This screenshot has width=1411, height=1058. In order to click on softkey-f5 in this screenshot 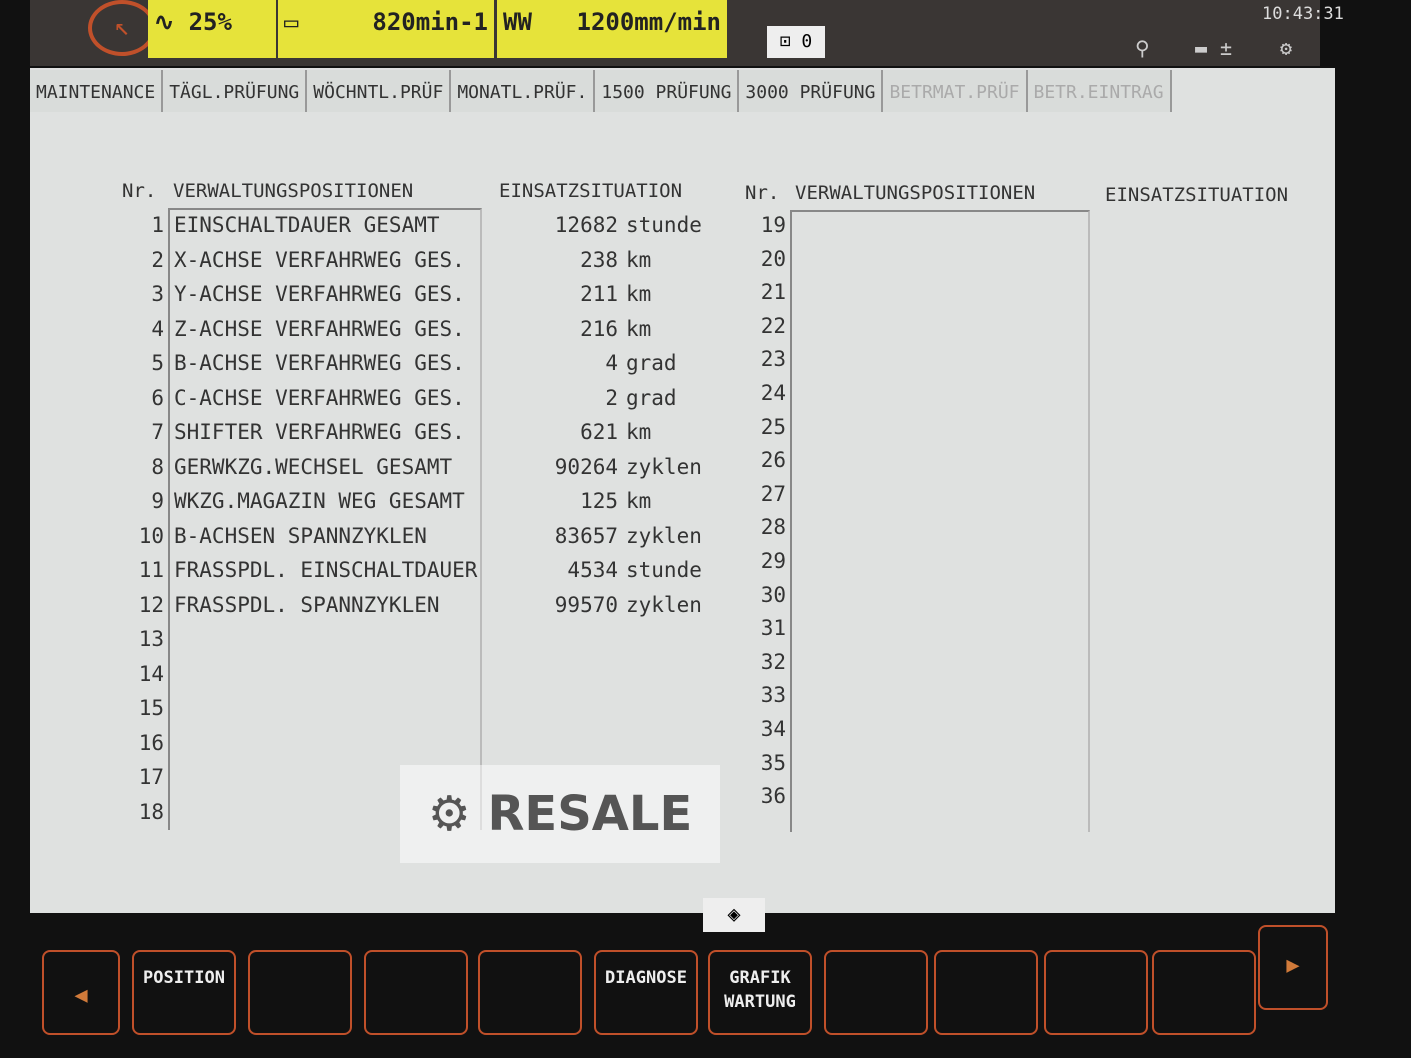, I will do `click(530, 992)`.